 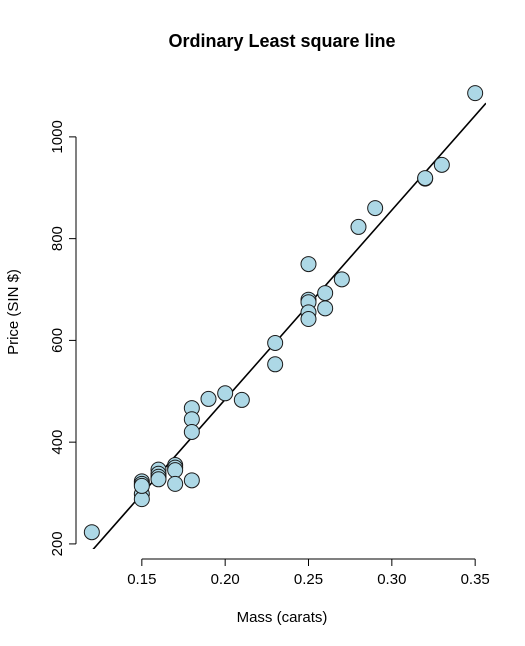 What do you see at coordinates (57, 543) in the screenshot?
I see `y-tick-label: 200` at bounding box center [57, 543].